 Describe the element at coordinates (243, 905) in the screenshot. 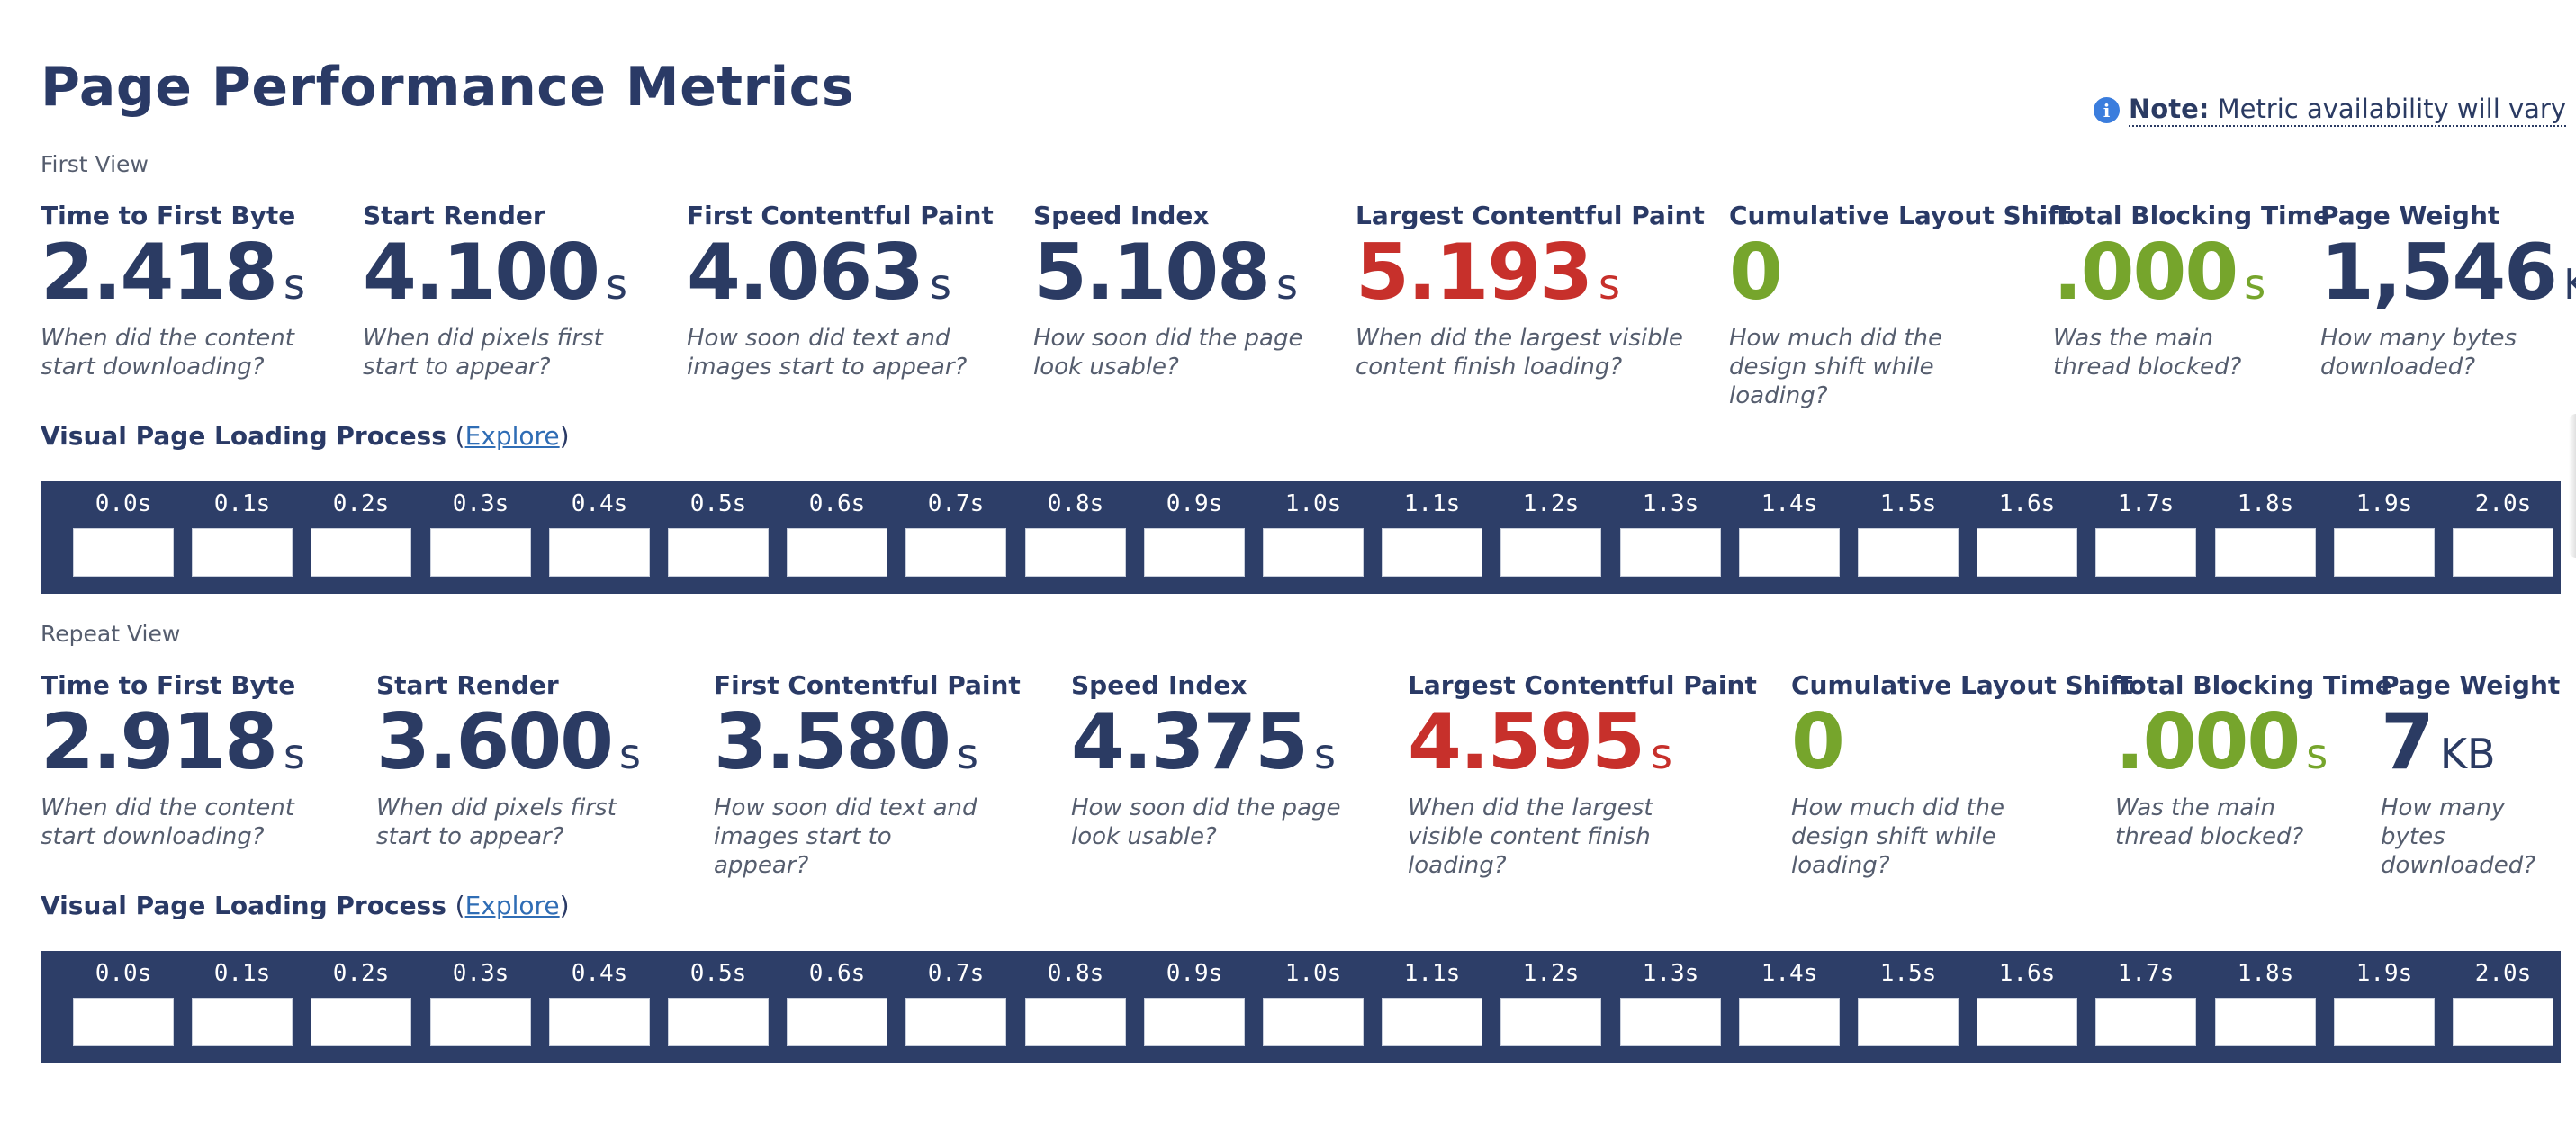

I see `visual-heading-label: Visual Page Loading Process` at that location.